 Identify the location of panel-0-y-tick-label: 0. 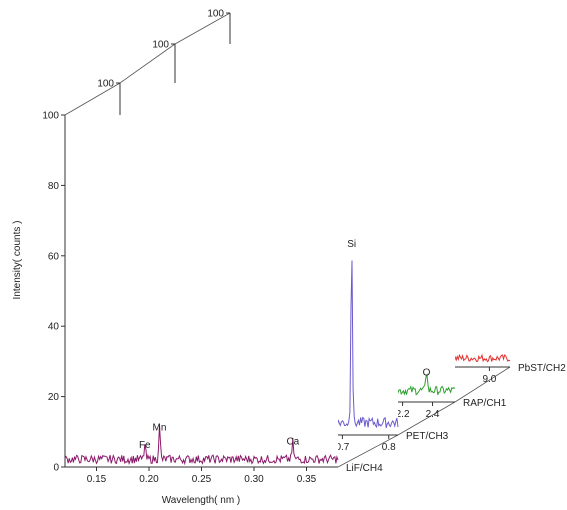
(56, 468).